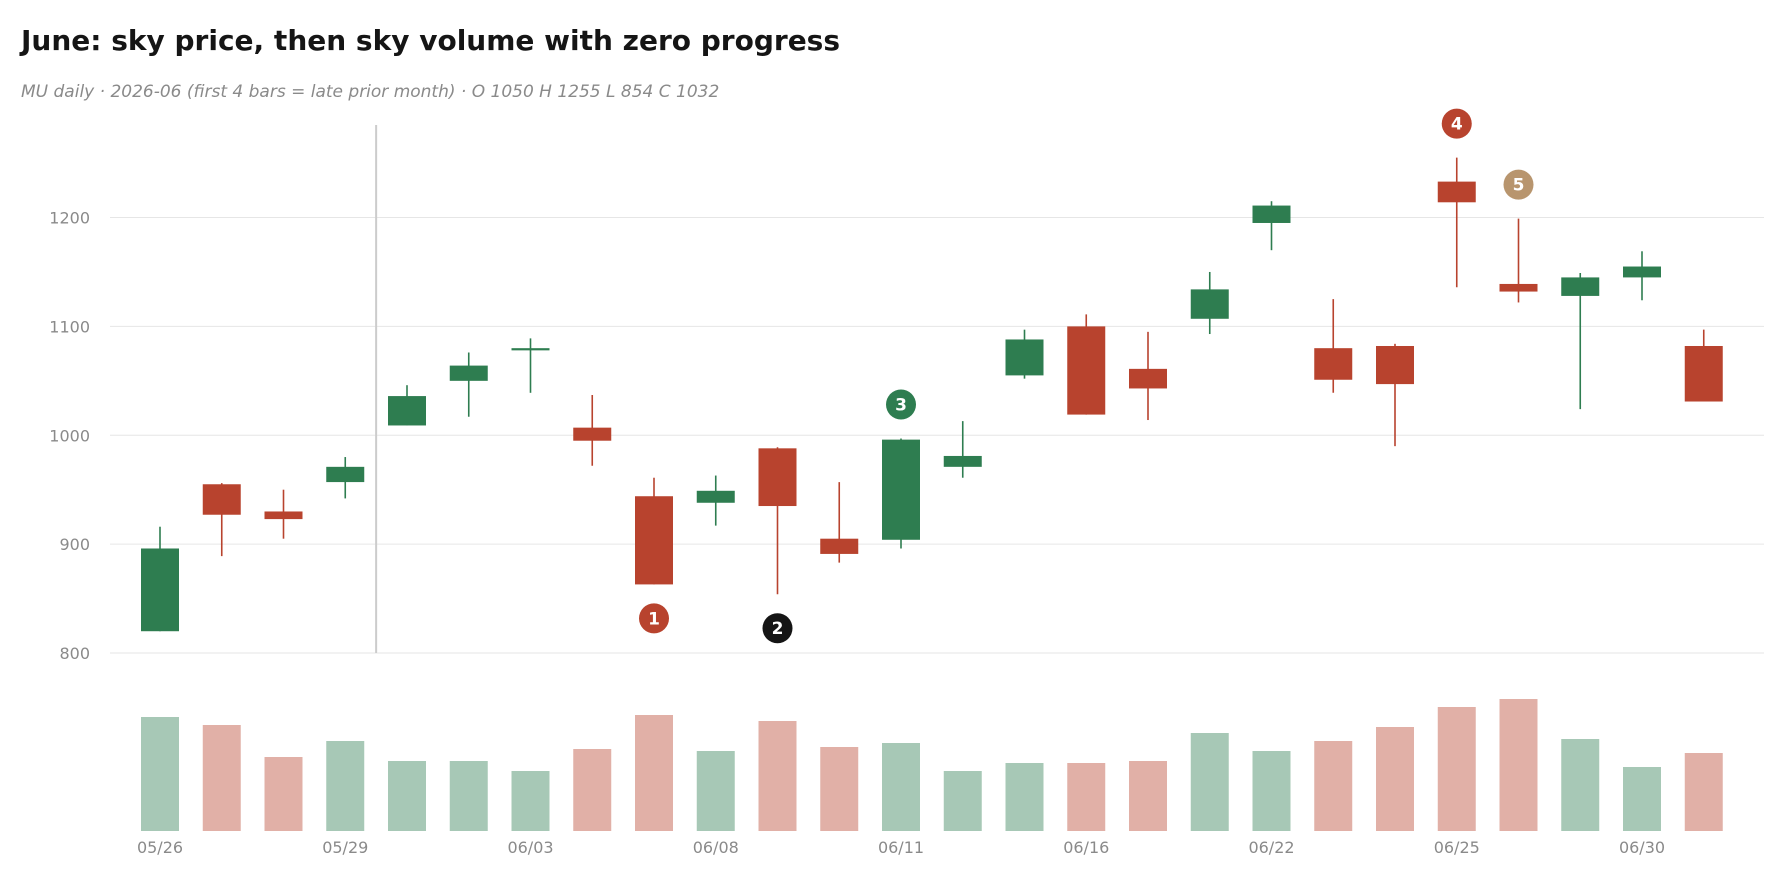  Describe the element at coordinates (69, 218) in the screenshot. I see `y-tick-label: 1200` at that location.